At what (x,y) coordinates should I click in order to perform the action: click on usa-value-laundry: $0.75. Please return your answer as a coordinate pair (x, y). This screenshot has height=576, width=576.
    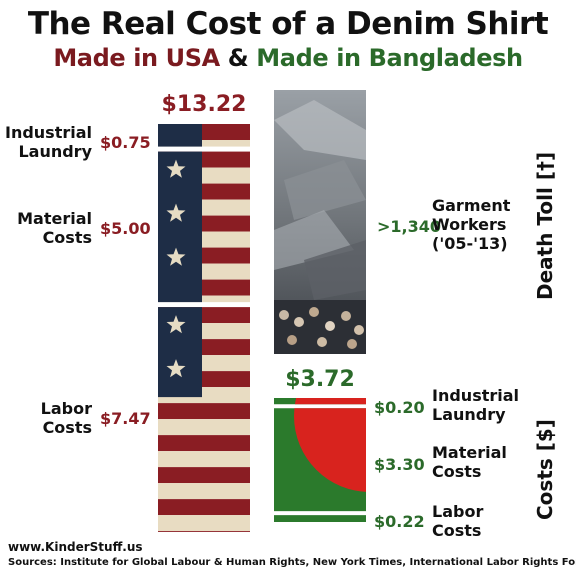
    Looking at the image, I should click on (125, 142).